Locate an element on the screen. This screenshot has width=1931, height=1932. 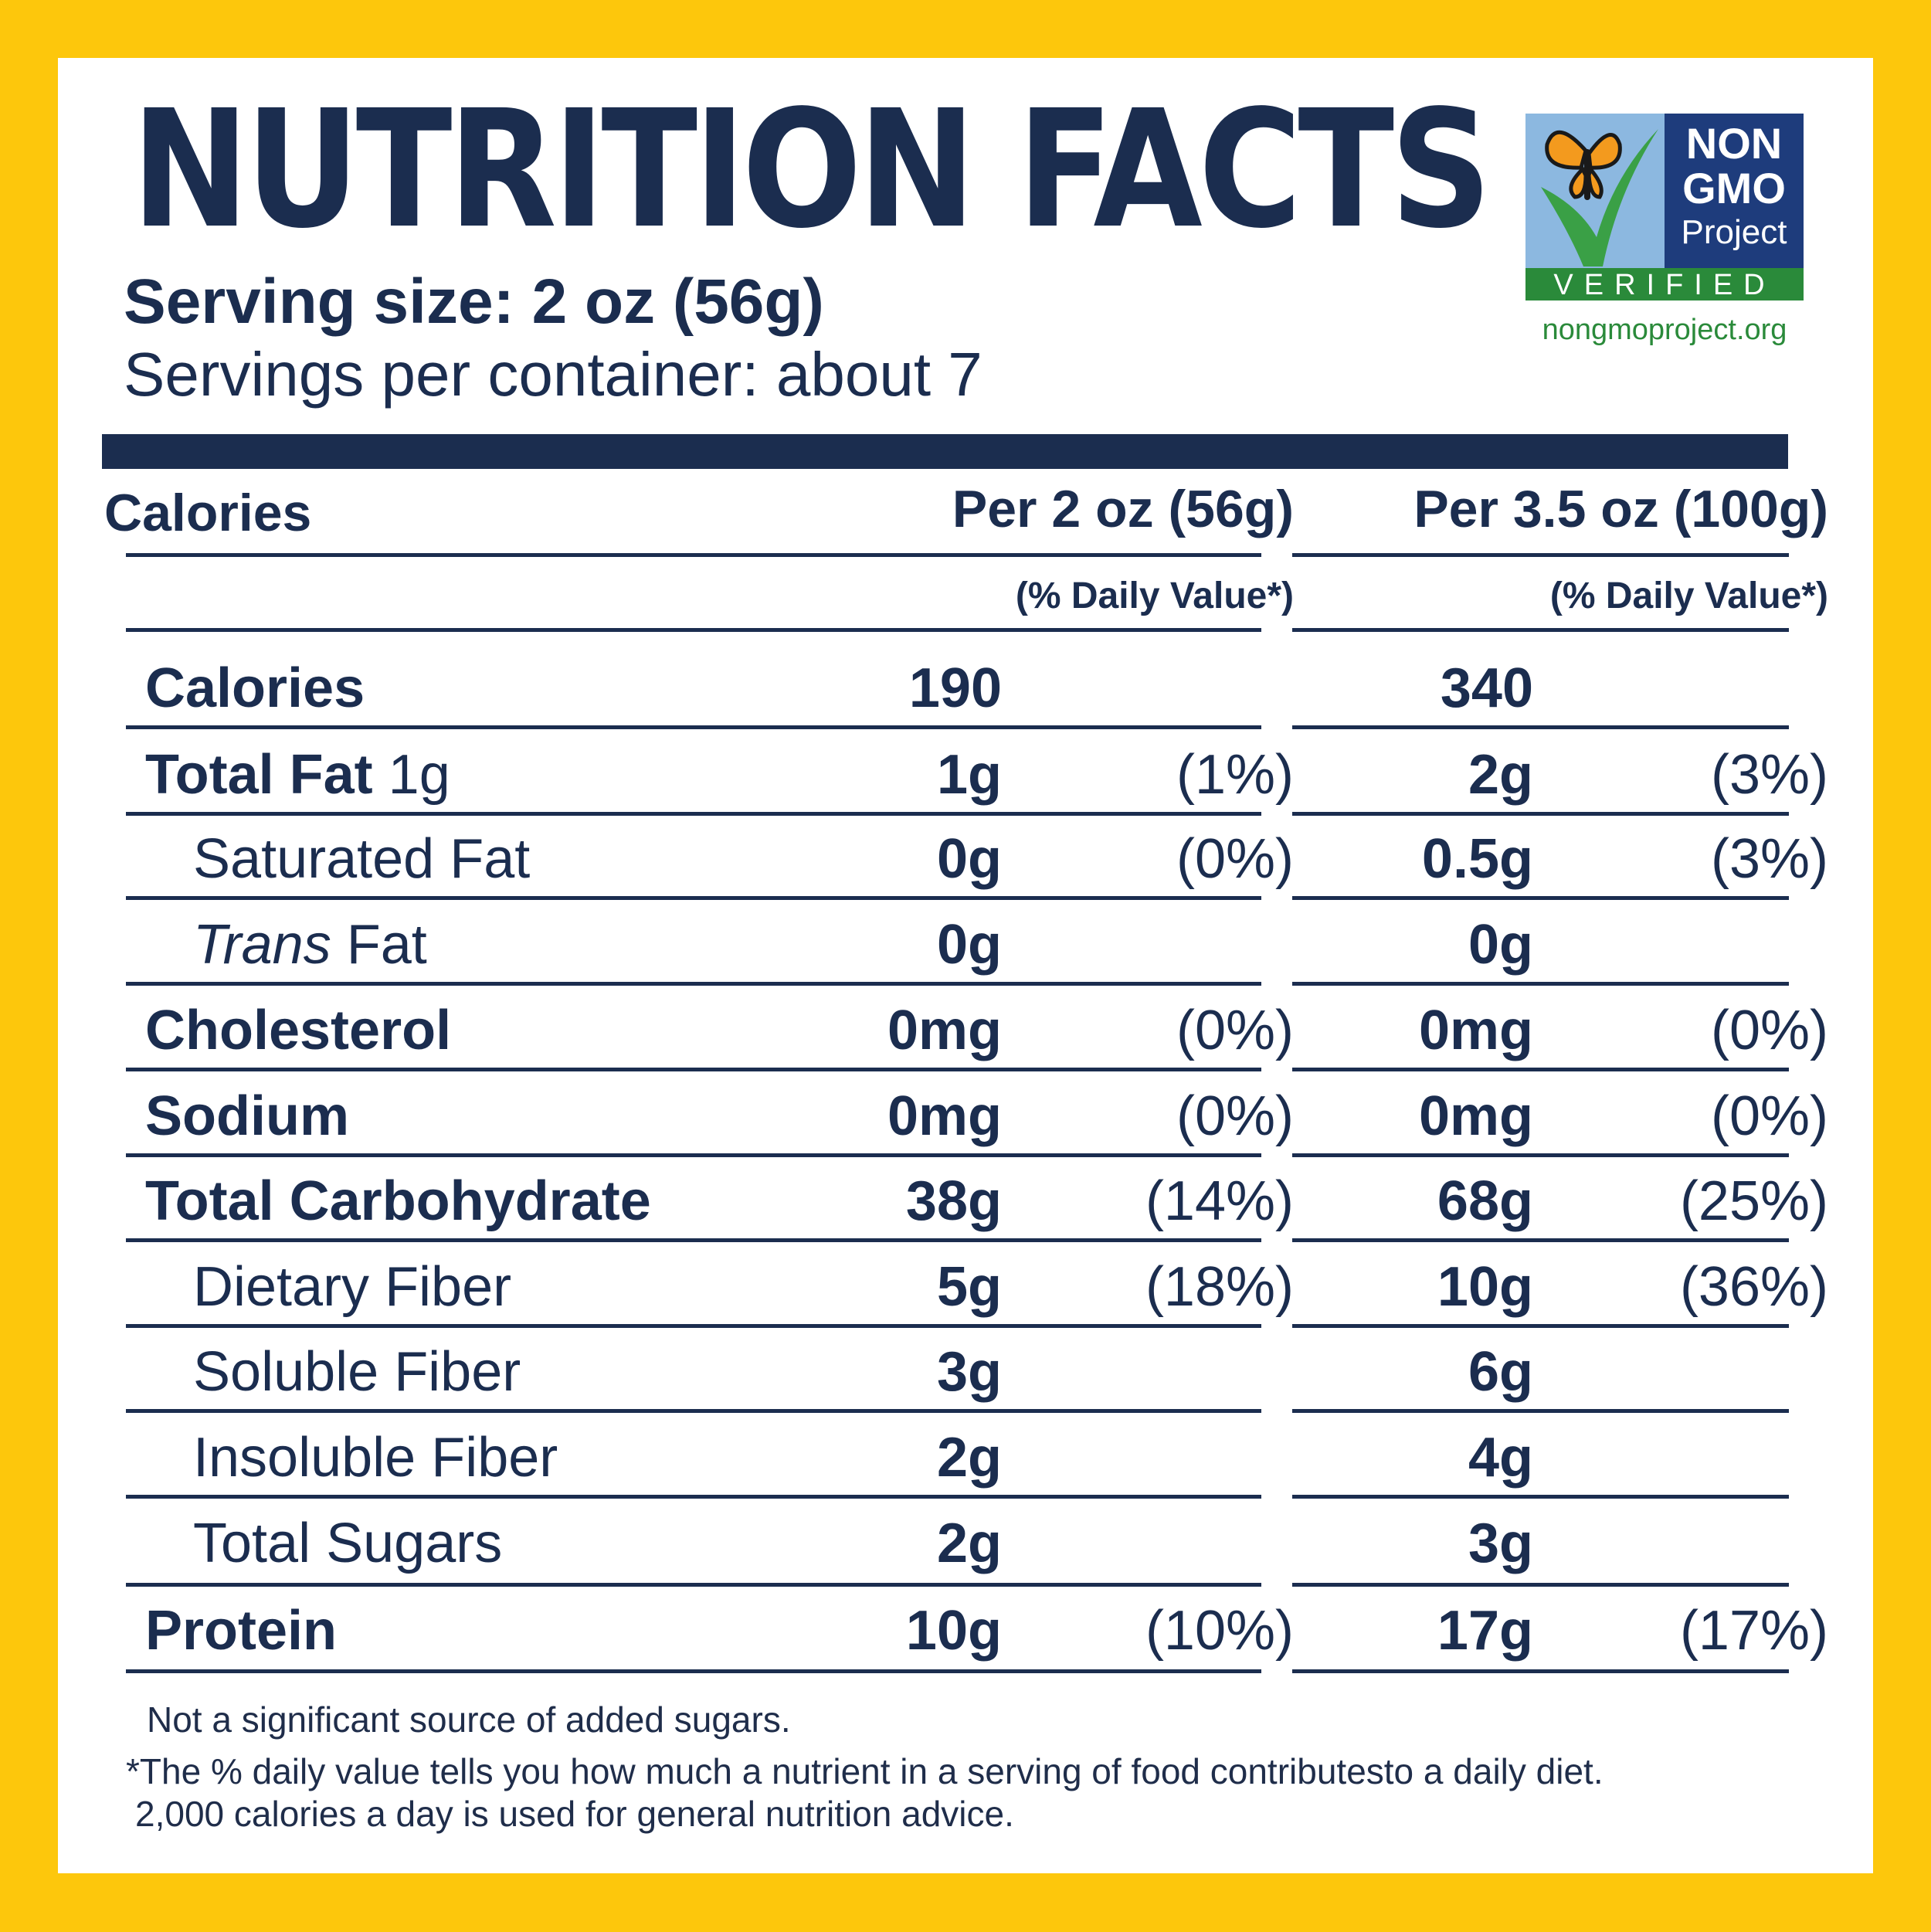
badge-navy-panel is located at coordinates (1734, 191).